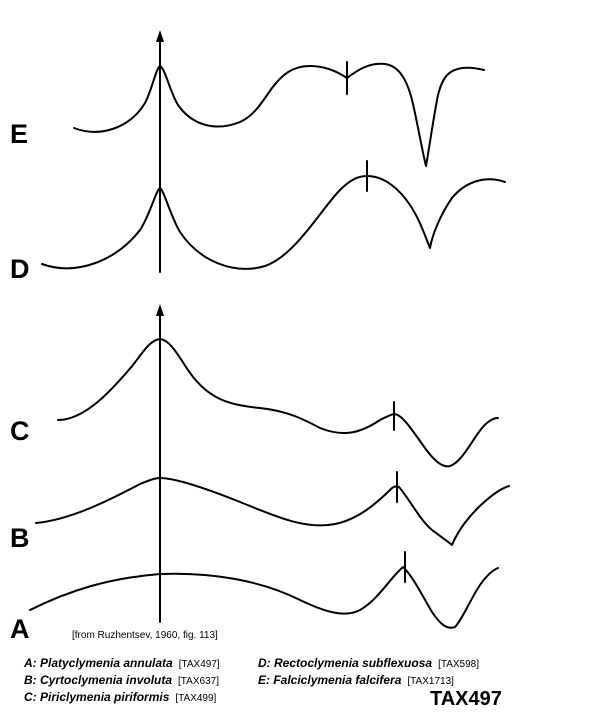 The width and height of the screenshot is (598, 717). Describe the element at coordinates (20, 431) in the screenshot. I see `row-label-c: C` at that location.